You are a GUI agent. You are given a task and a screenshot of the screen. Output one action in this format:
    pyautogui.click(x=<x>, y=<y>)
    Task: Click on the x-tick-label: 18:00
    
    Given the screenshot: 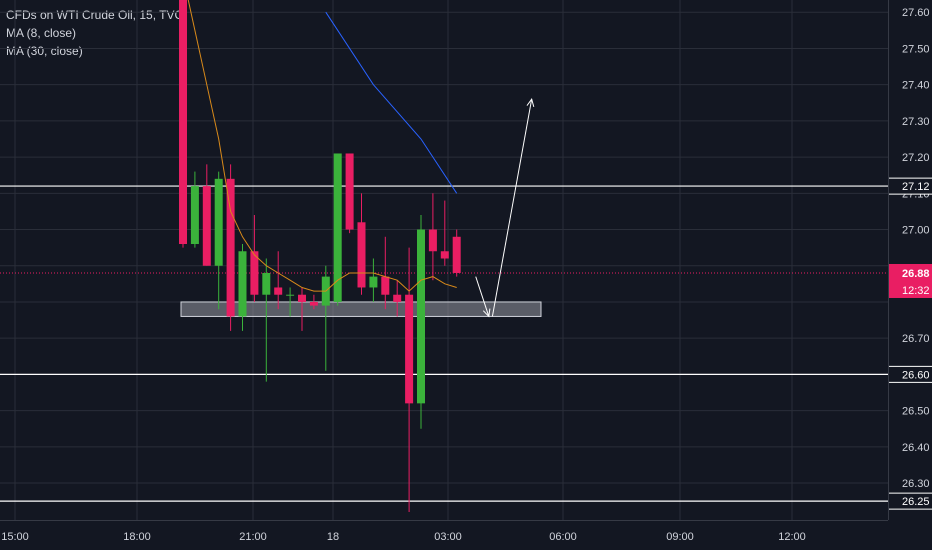 What is the action you would take?
    pyautogui.click(x=137, y=537)
    